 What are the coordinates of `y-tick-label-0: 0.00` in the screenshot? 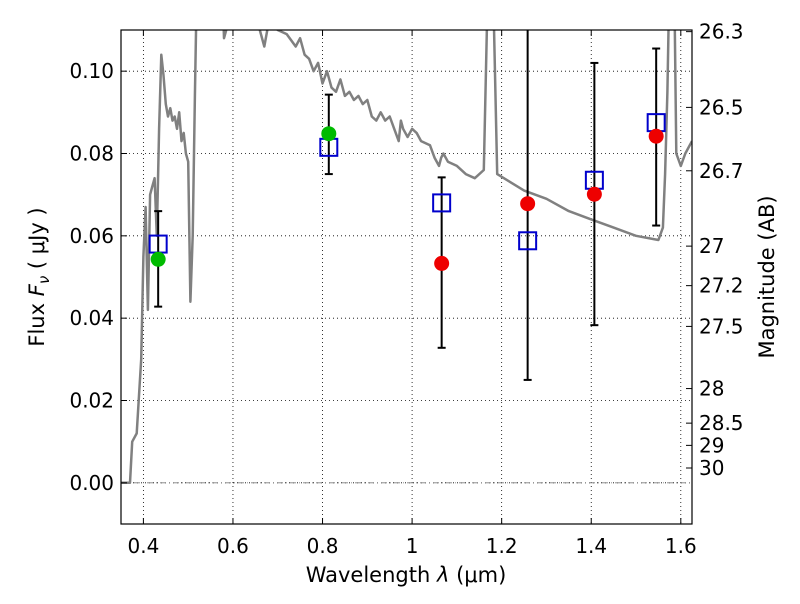 It's located at (91, 483).